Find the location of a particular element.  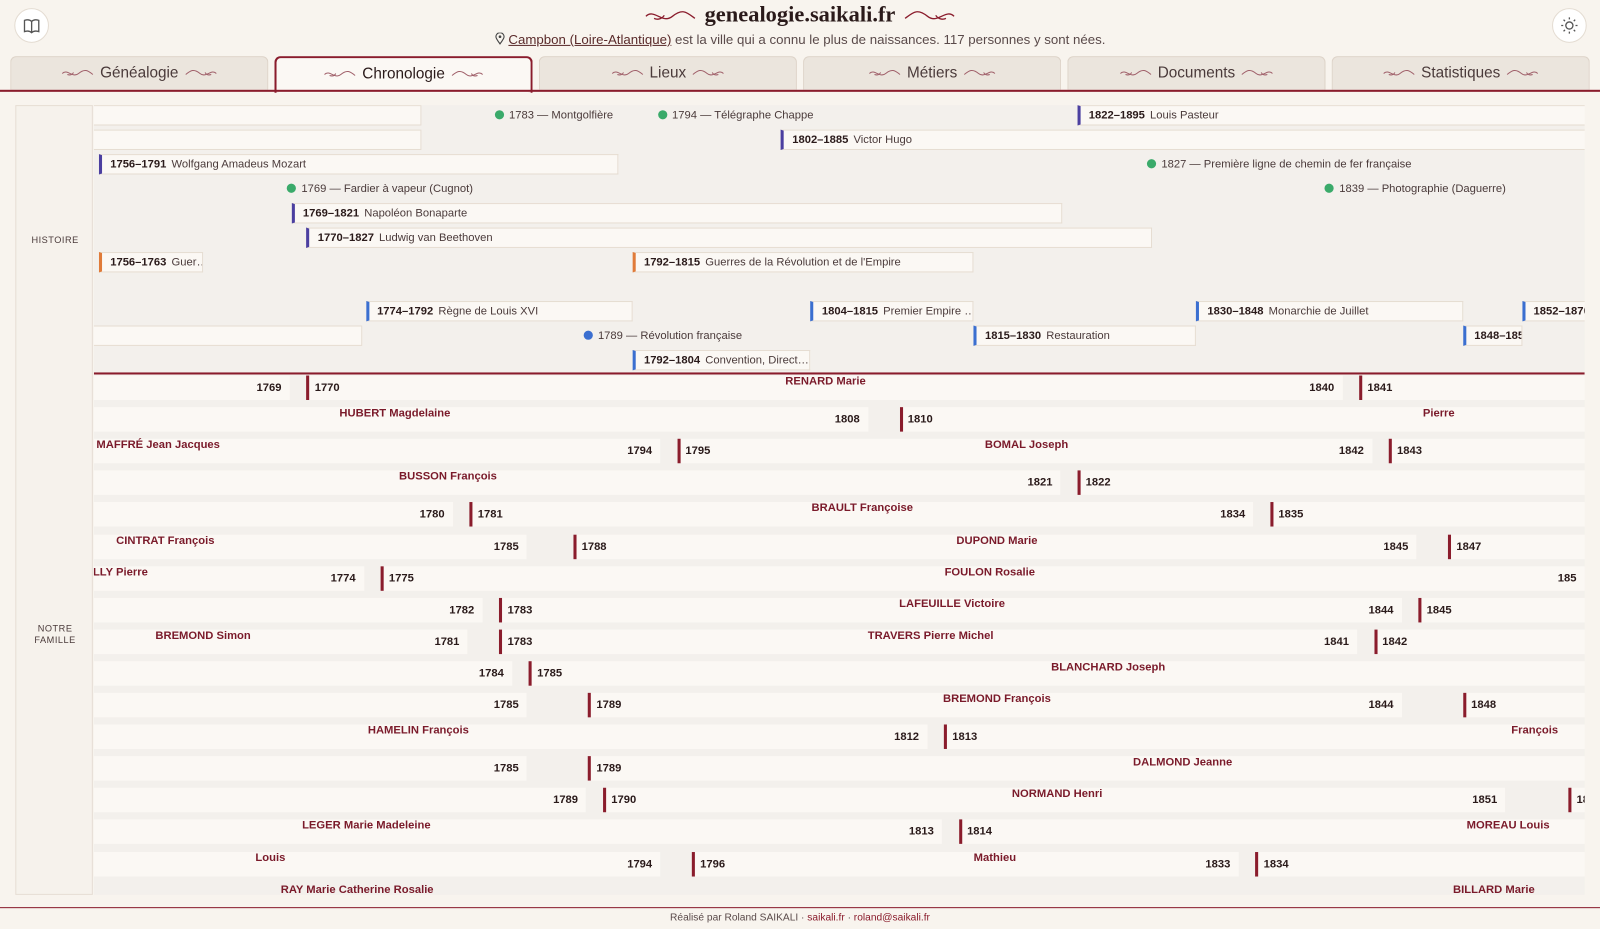

history-span: 1774–1792 Règne de Louis XVI is located at coordinates (499, 311).